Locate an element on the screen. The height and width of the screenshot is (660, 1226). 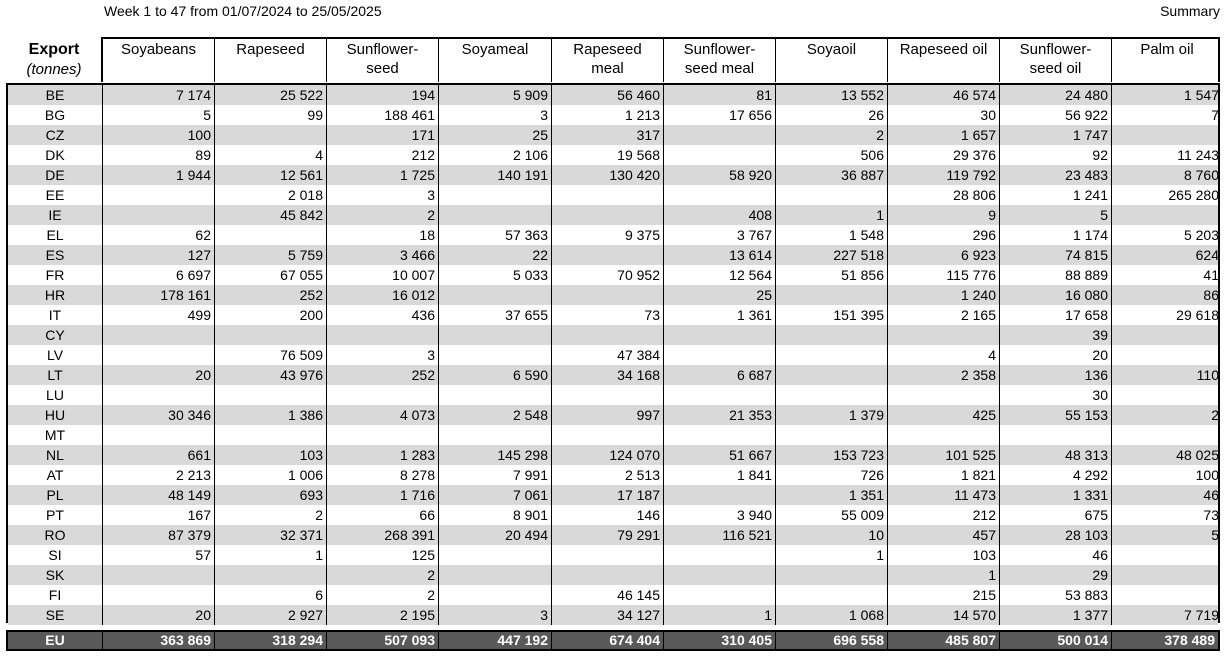
value-cell: 661 is located at coordinates (159, 455).